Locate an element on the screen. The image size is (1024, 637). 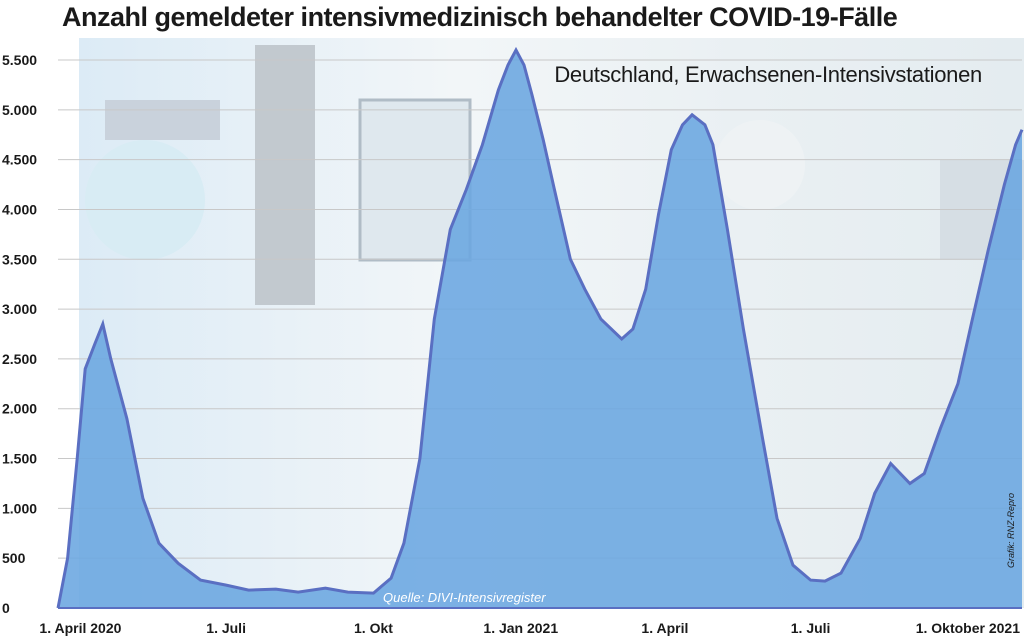
y-tick-label: 3.500 is located at coordinates (19, 259).